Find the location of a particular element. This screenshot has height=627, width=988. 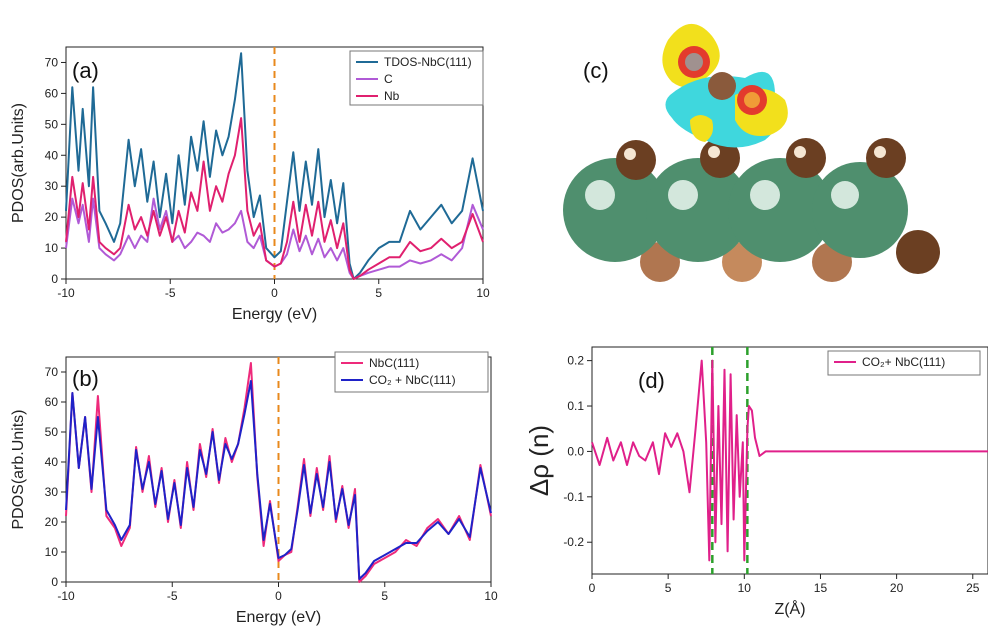

y-tick-label: -0.1 is located at coordinates (573, 497).